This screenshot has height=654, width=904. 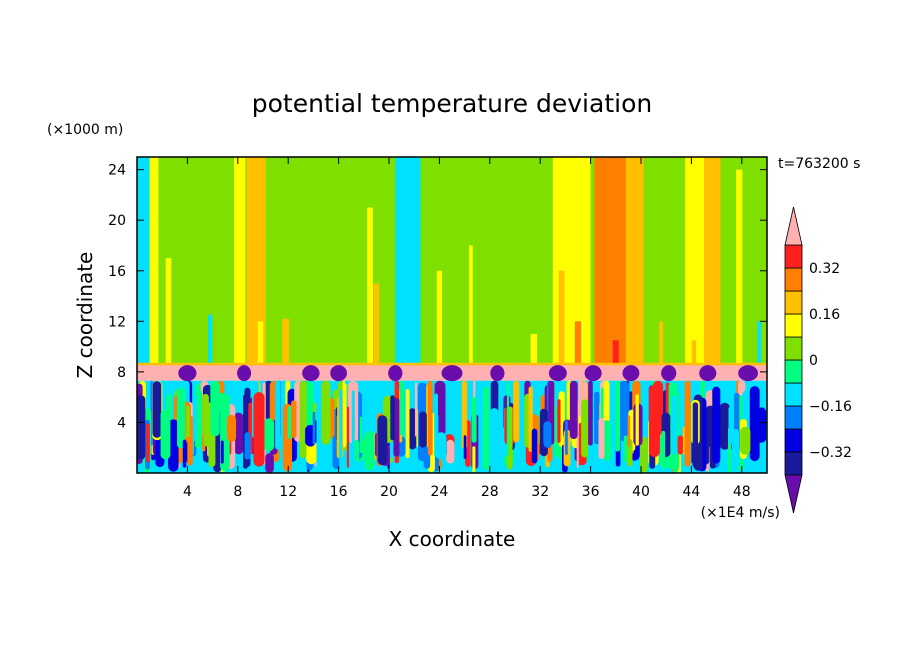 What do you see at coordinates (824, 269) in the screenshot?
I see `colorbar-tick-label: 0.32` at bounding box center [824, 269].